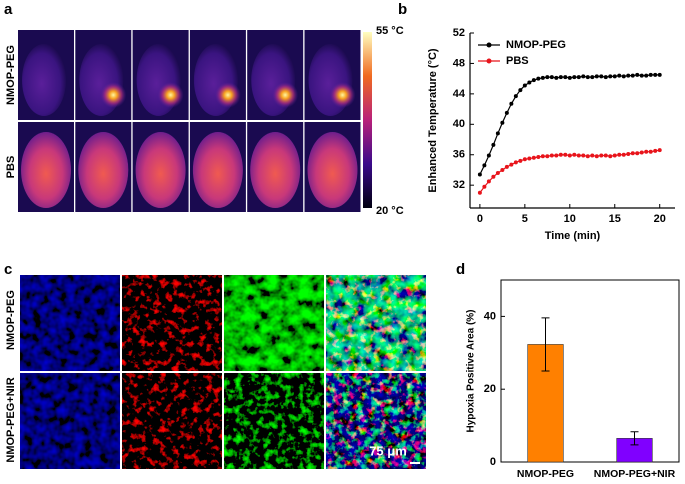  What do you see at coordinates (635, 474) in the screenshot?
I see `x-tick-label: NMOP-PEG+NIR` at bounding box center [635, 474].